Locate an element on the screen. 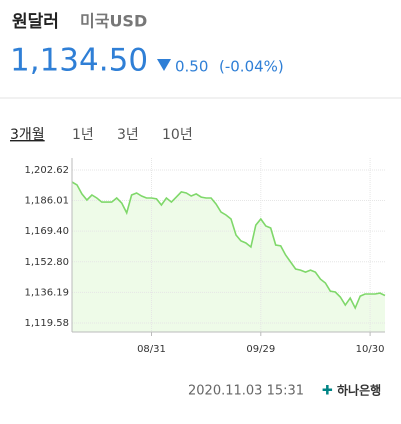 This screenshot has height=424, width=401. price: 1,134.50 is located at coordinates (79, 61).